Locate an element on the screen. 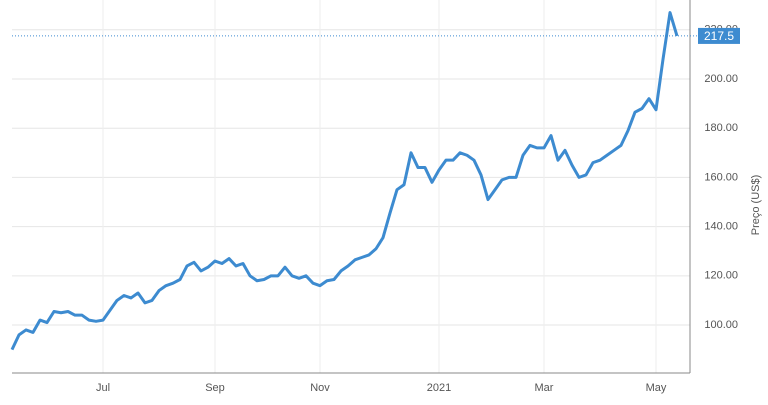 The height and width of the screenshot is (405, 768). y-tick-label: 140.00 is located at coordinates (721, 227).